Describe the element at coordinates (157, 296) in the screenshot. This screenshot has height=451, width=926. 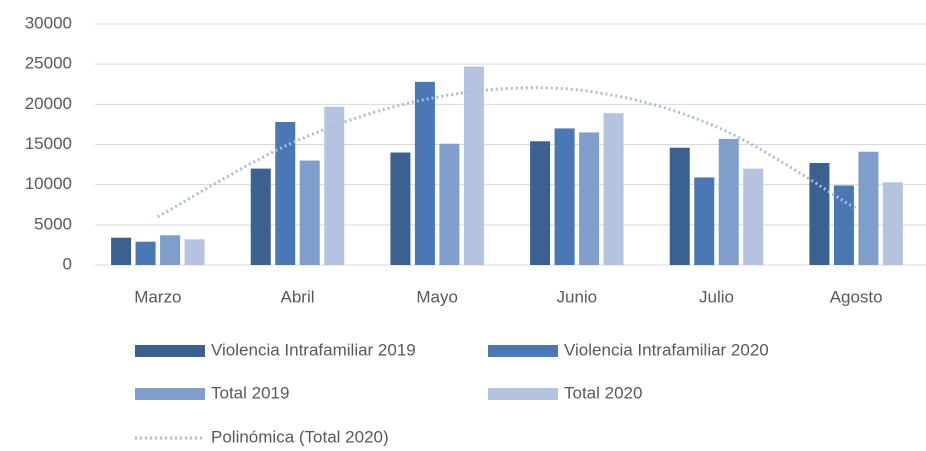
I see `x-tick-label: Marzo` at that location.